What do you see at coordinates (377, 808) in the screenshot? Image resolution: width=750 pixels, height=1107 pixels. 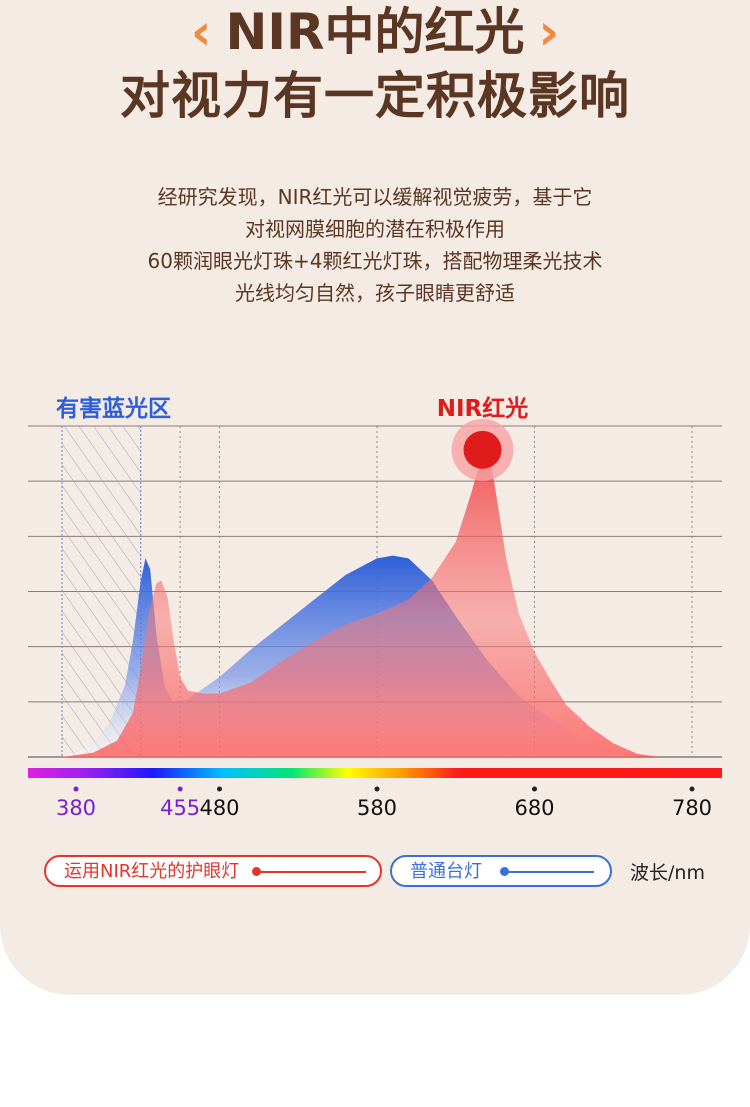 I see `x-tick-label: 580` at bounding box center [377, 808].